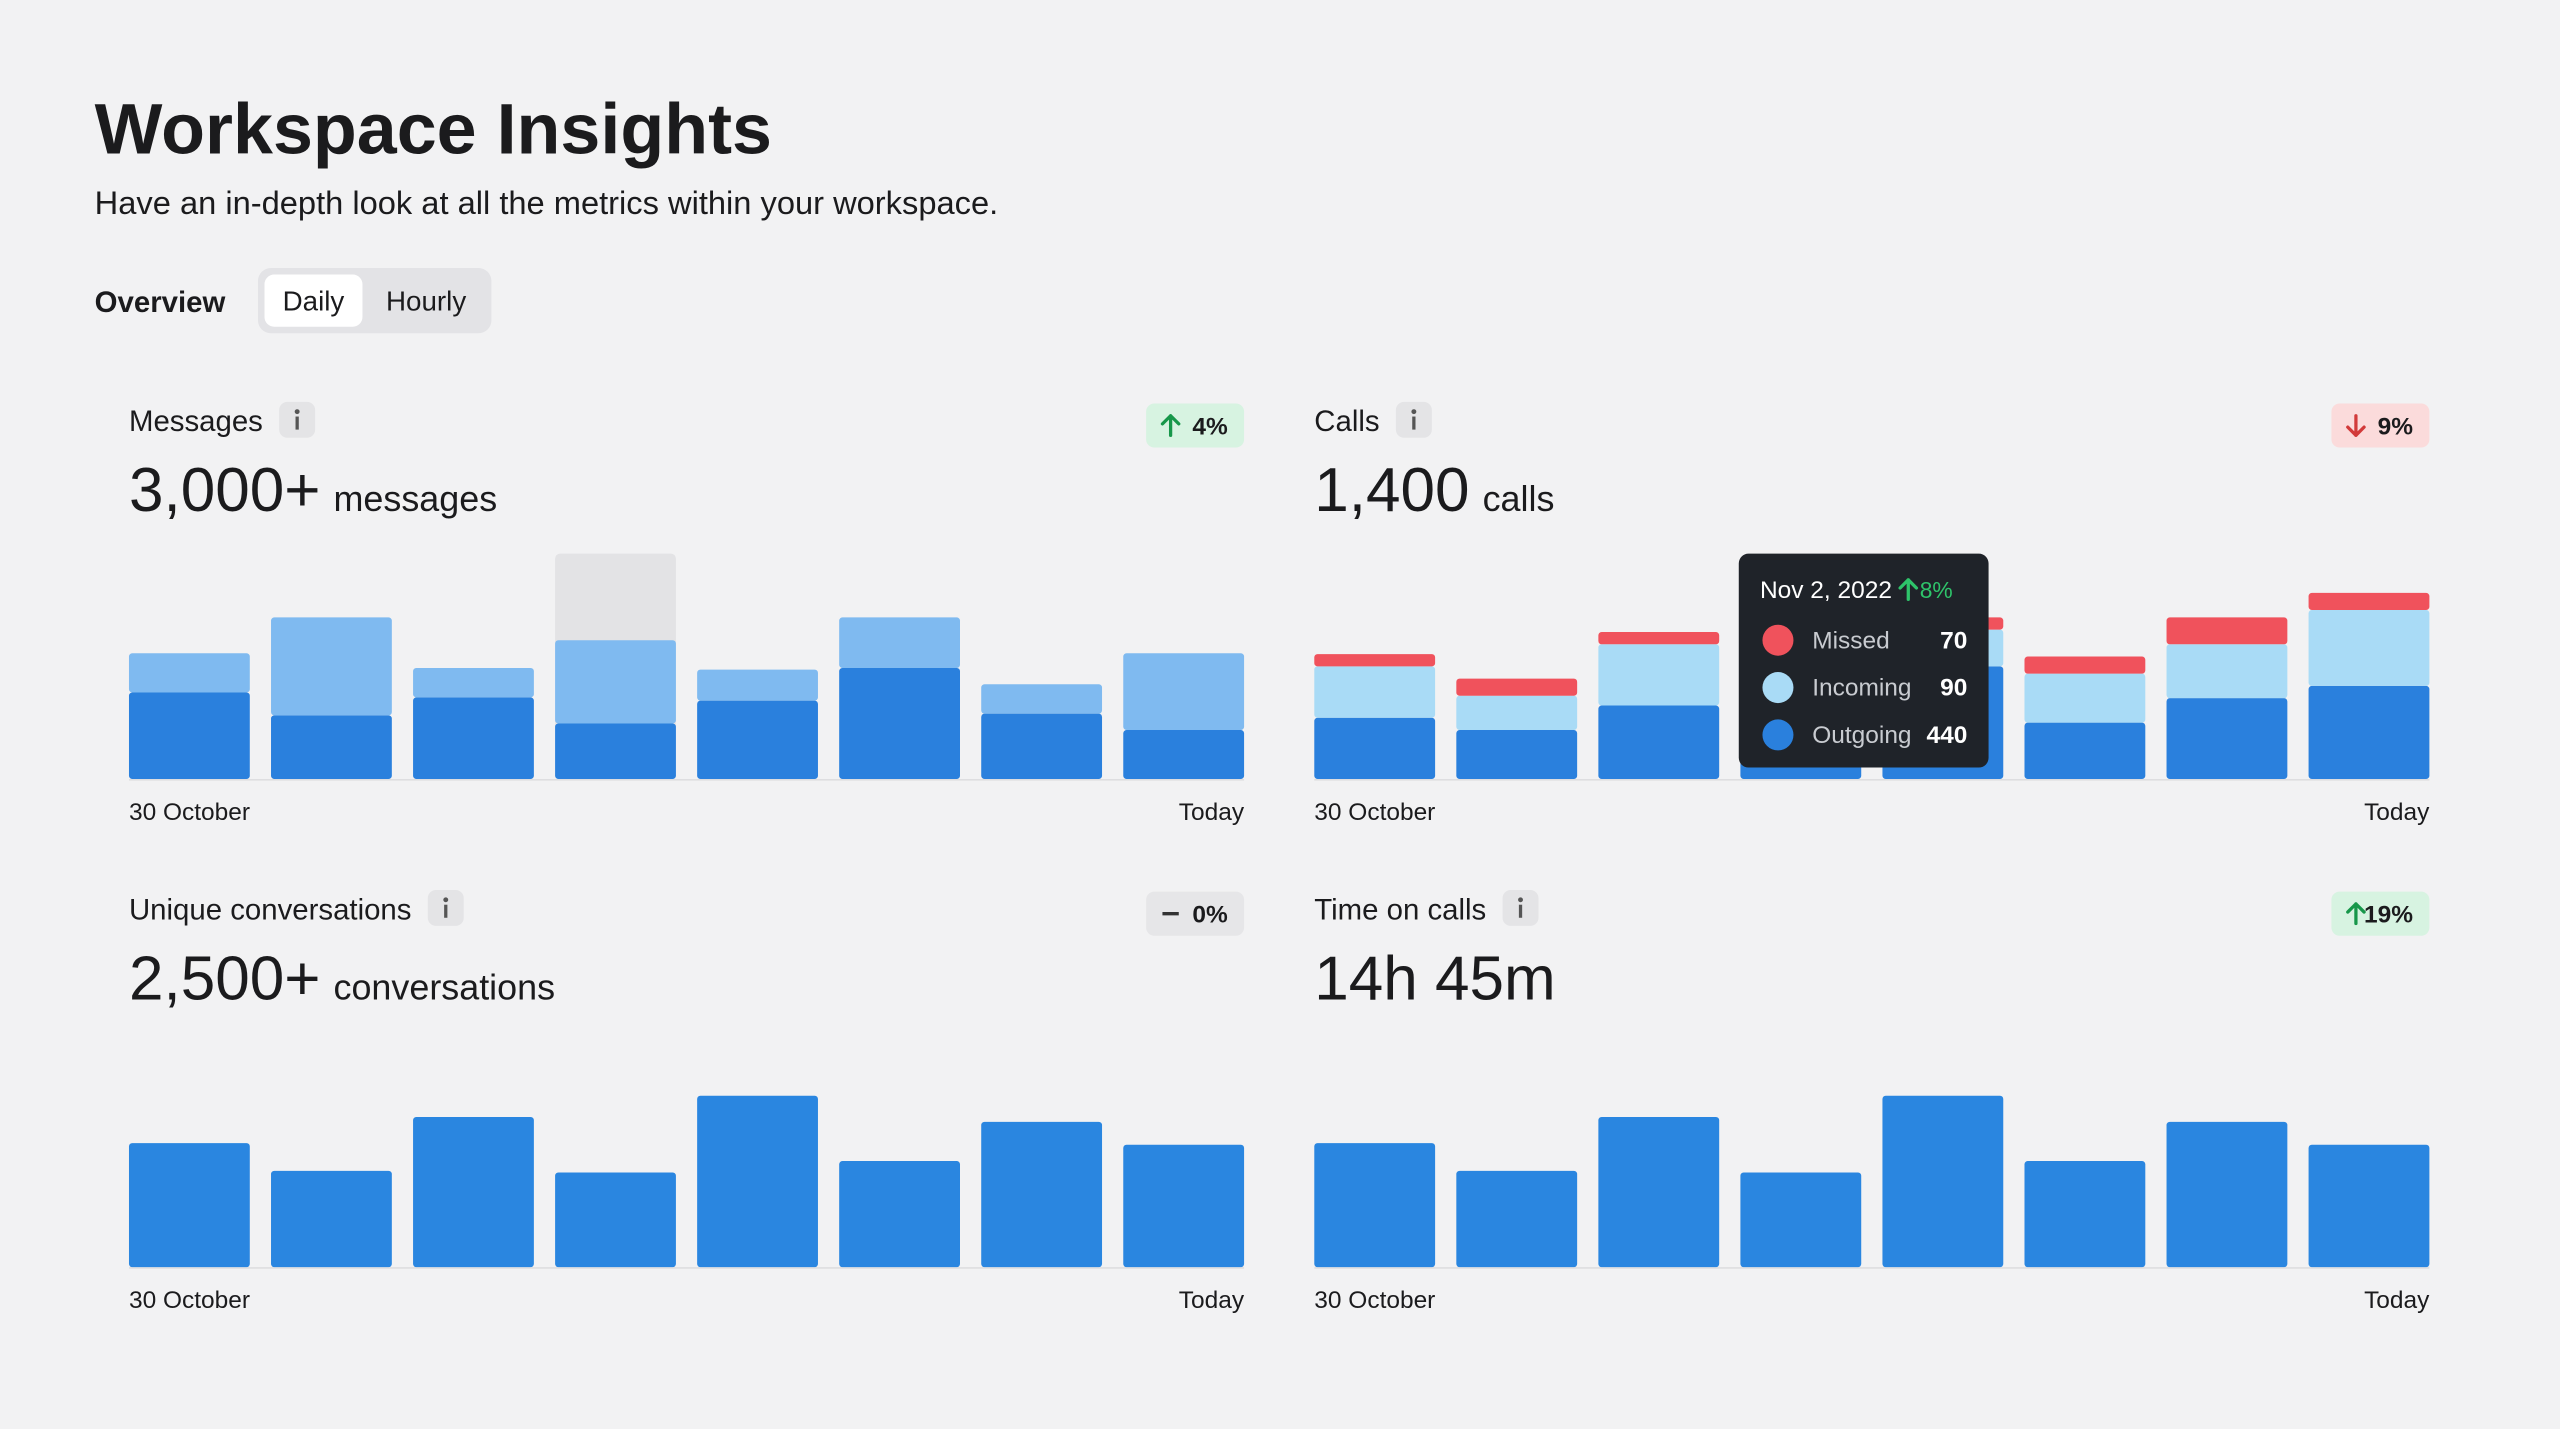  What do you see at coordinates (1391, 490) in the screenshot?
I see `metric-number: 1,400` at bounding box center [1391, 490].